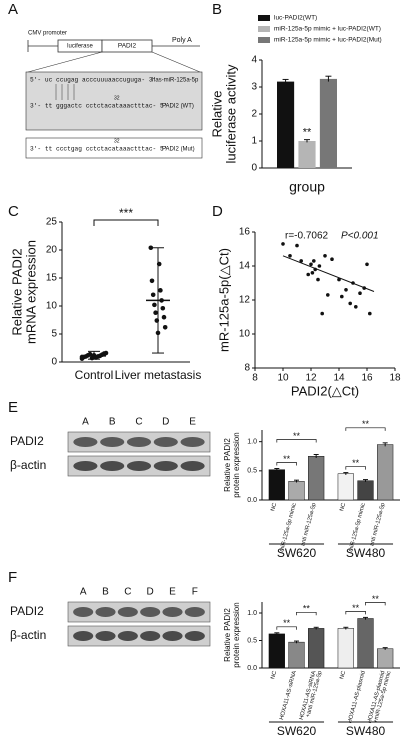 This screenshot has width=410, height=743. I want to click on panel-label: C, so click(13, 211).